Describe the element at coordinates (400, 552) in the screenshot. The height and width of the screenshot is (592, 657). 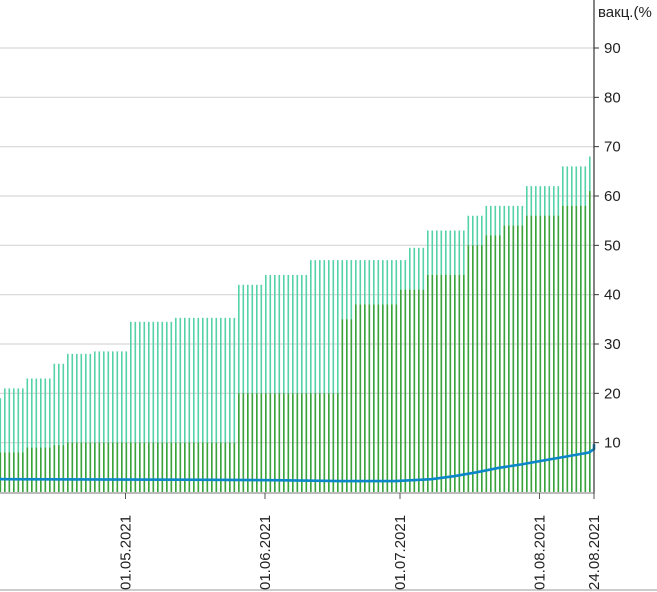
I see `x-tick-label-2: 01.07.2021` at that location.